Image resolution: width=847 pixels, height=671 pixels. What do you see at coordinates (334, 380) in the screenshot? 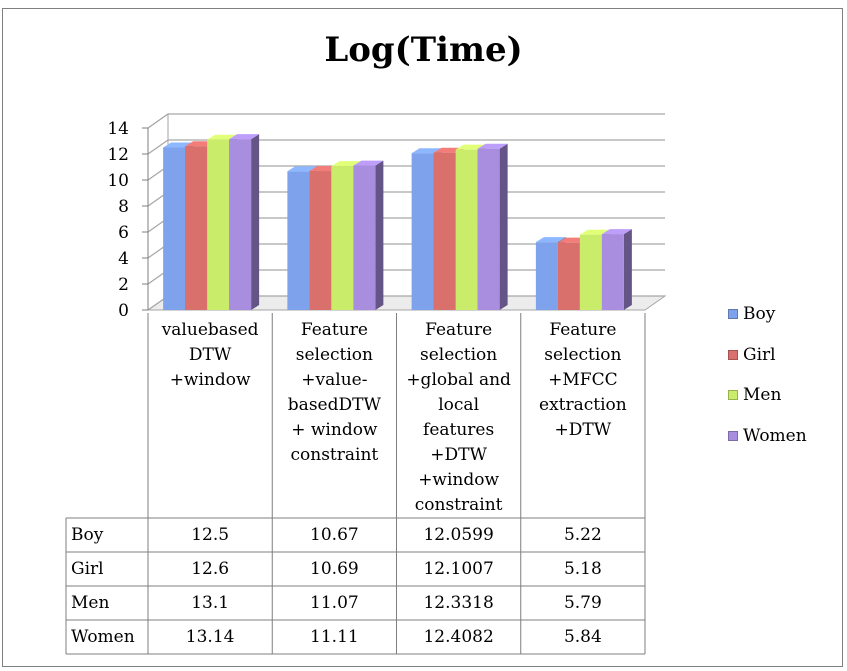
I see `x-tick-label-line: +value-` at bounding box center [334, 380].